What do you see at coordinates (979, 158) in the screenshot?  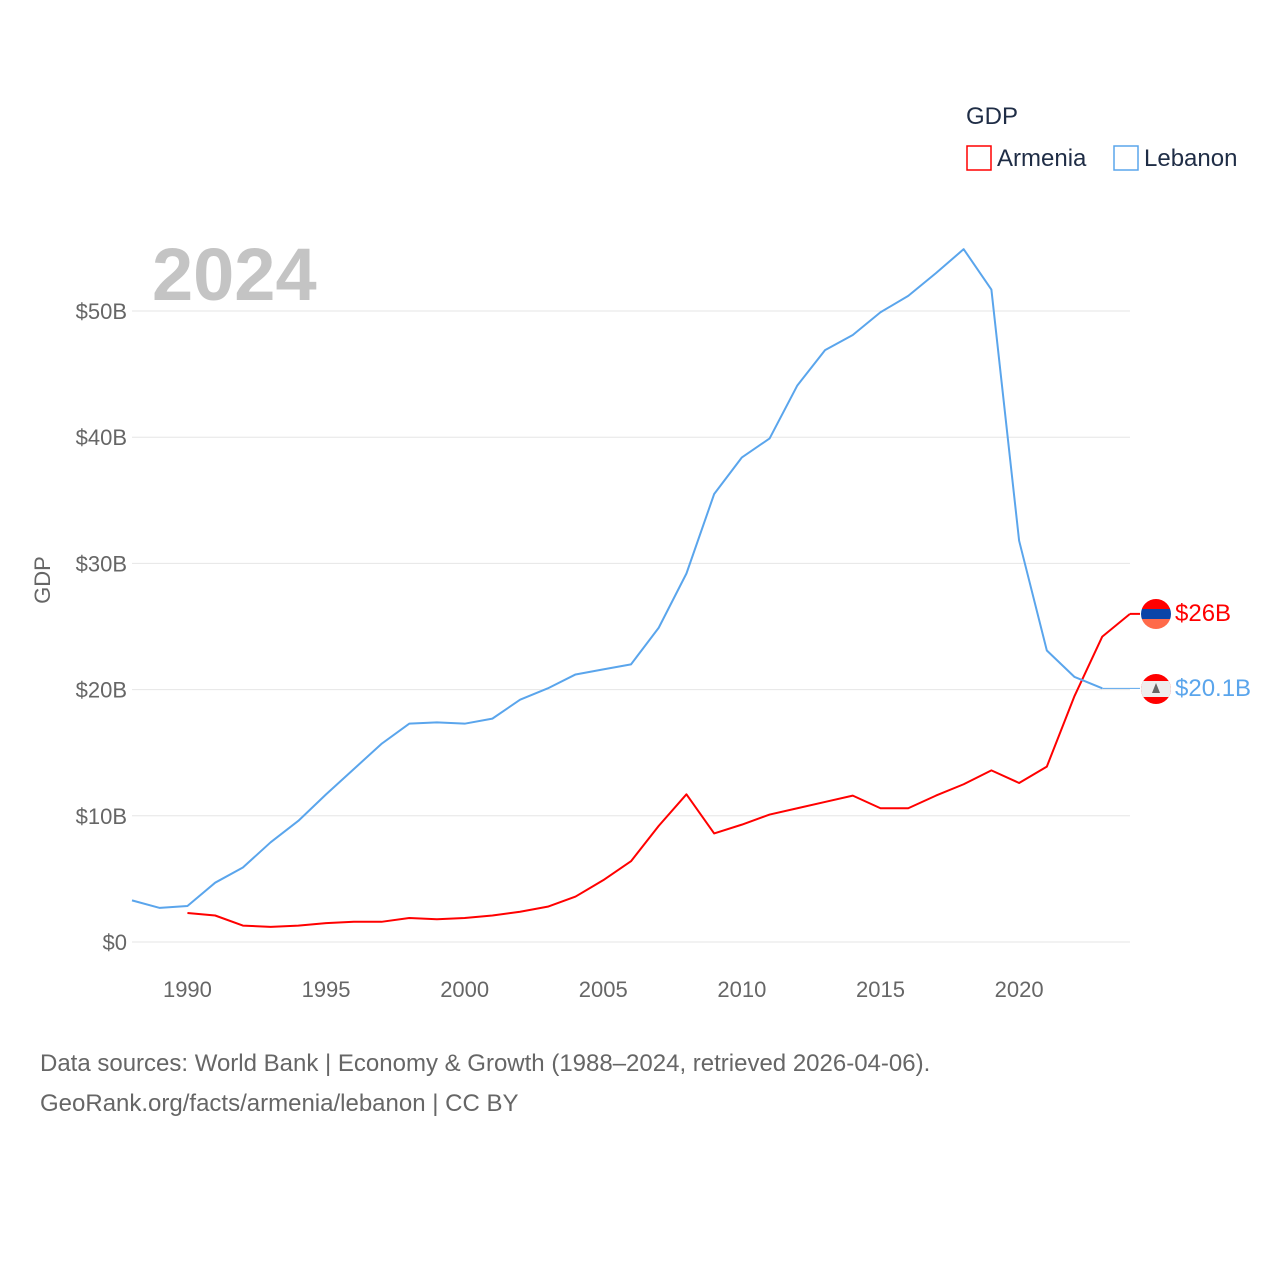 I see `legend-swatch-armenia` at bounding box center [979, 158].